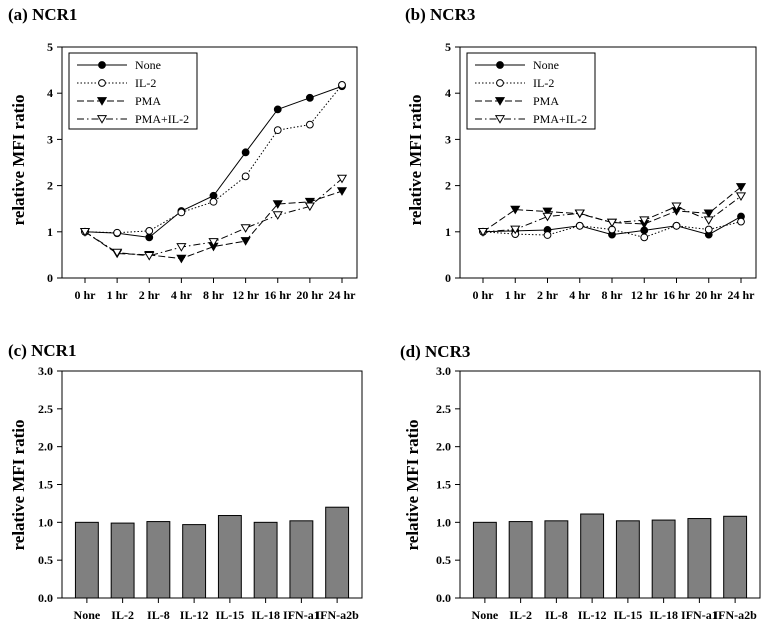  What do you see at coordinates (645, 295) in the screenshot?
I see `x-tick-label: 12 hr` at bounding box center [645, 295].